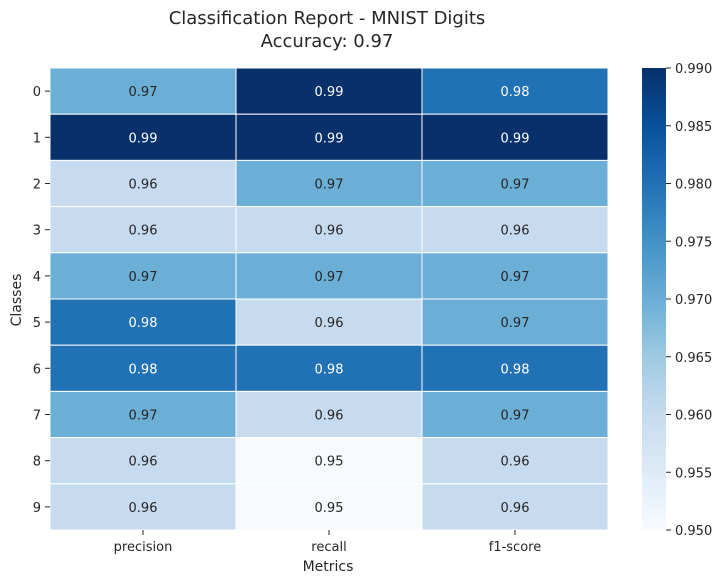 This screenshot has height=584, width=724. Describe the element at coordinates (37, 462) in the screenshot. I see `y-tick-label: 8` at that location.